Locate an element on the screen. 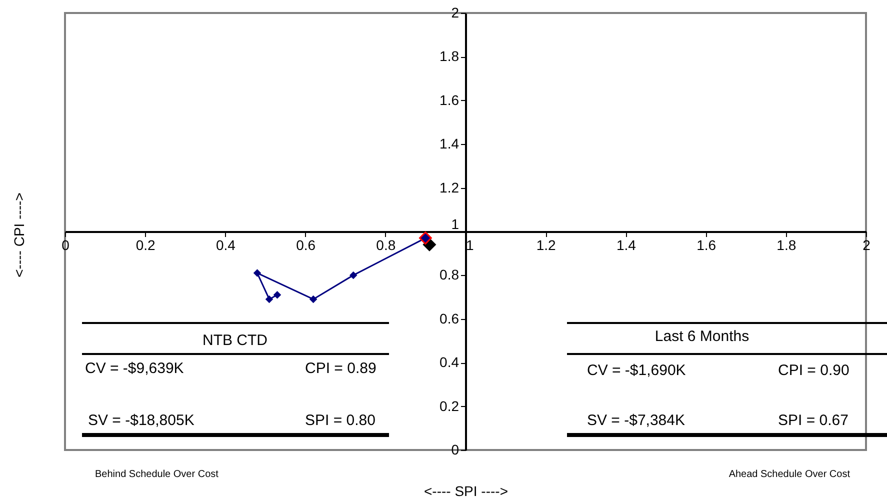  x-tick-label: 1.8 is located at coordinates (786, 245).